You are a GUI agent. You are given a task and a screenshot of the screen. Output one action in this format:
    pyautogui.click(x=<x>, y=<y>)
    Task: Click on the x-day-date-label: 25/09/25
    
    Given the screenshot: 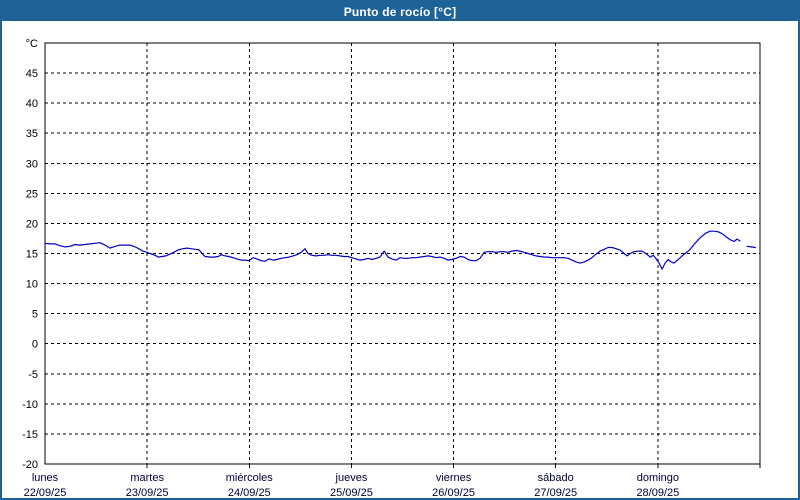 What is the action you would take?
    pyautogui.click(x=351, y=493)
    